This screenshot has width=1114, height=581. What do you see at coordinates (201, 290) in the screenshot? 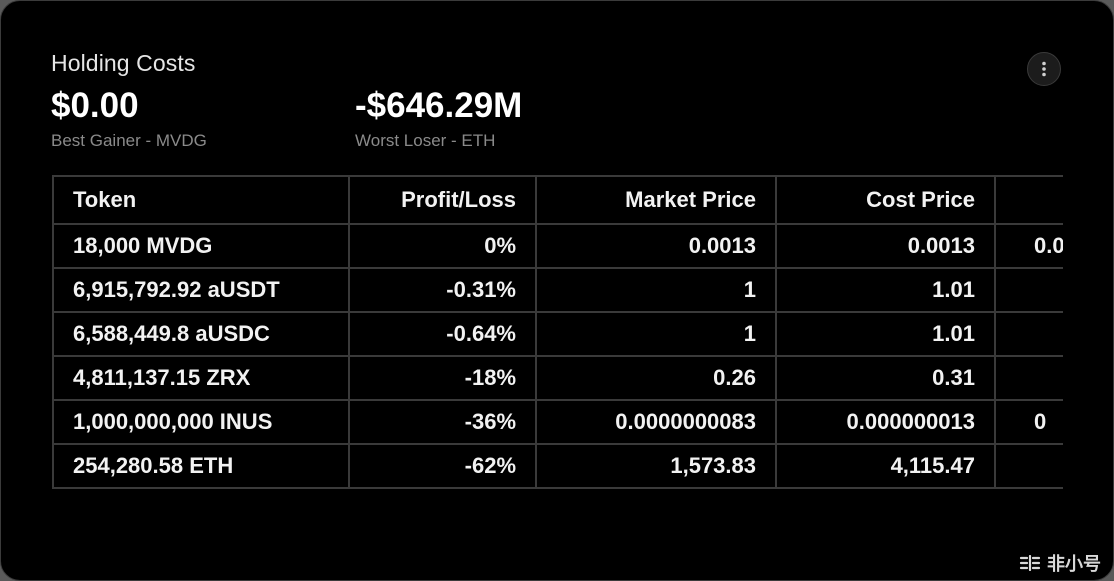
I see `cell-token: 6,915,792.92 aUSDT` at bounding box center [201, 290].